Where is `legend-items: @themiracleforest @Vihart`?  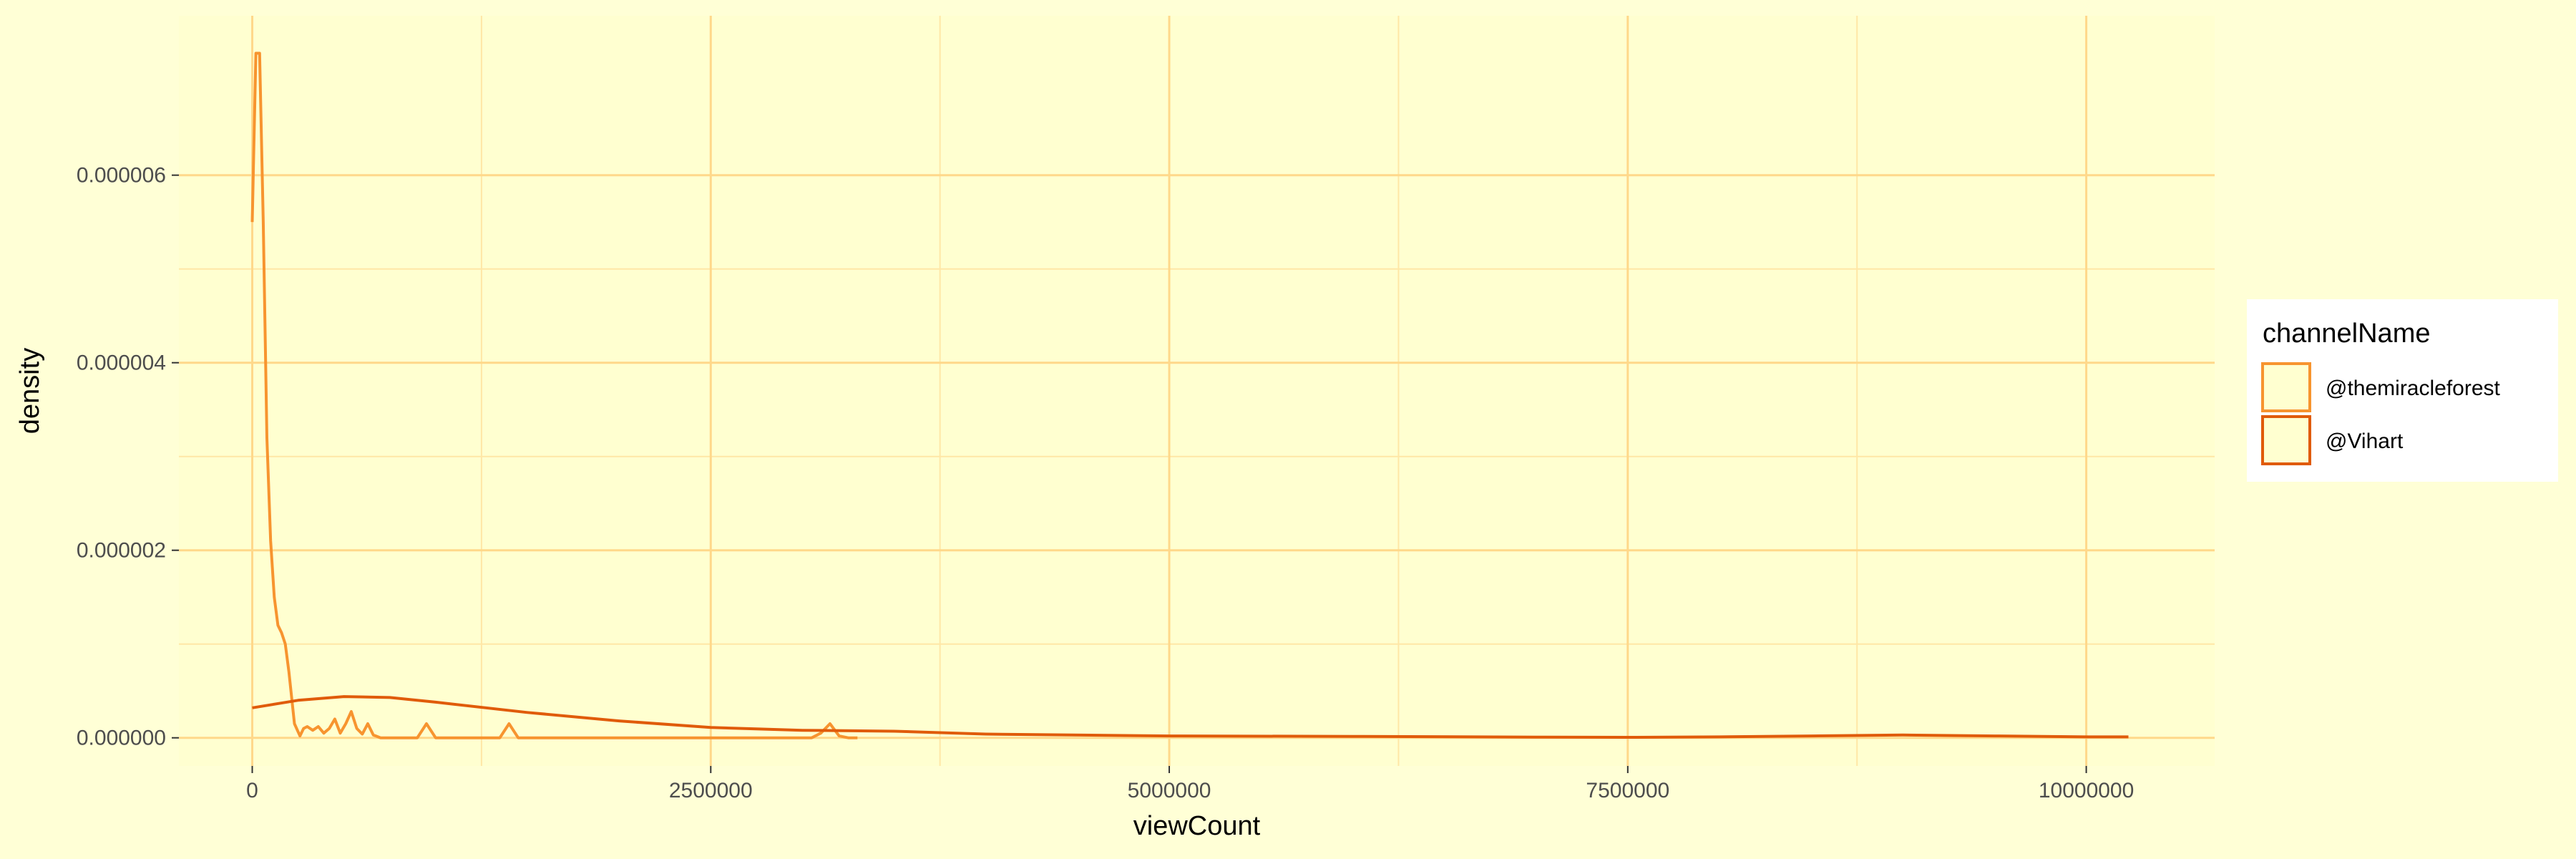 legend-items: @themiracleforest @Vihart is located at coordinates (2381, 413).